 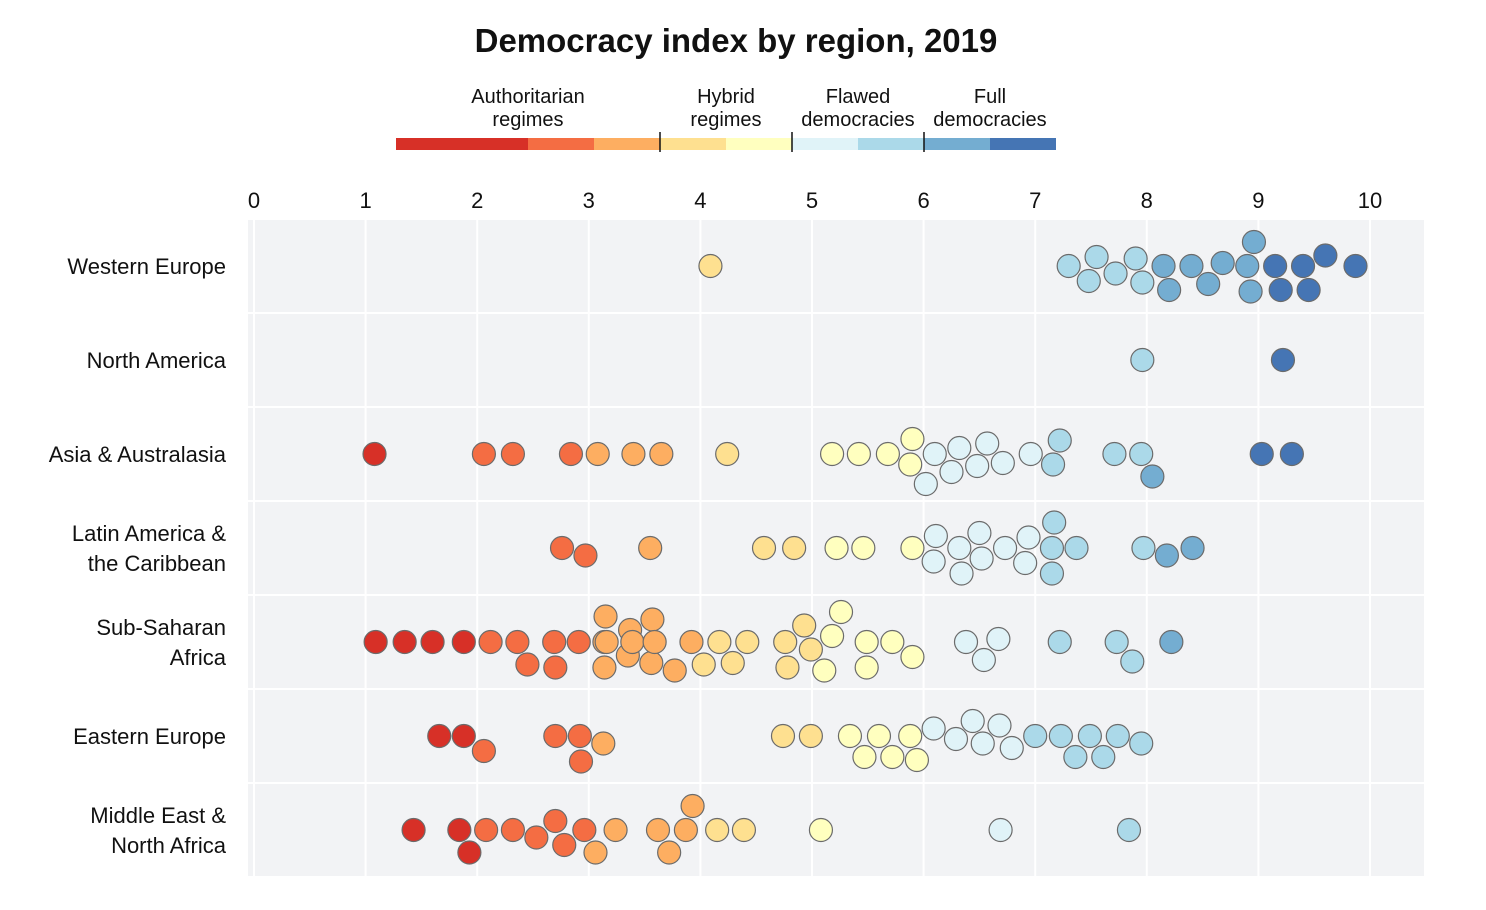 I want to click on legend-label: Hybrid regimes, so click(x=725, y=108).